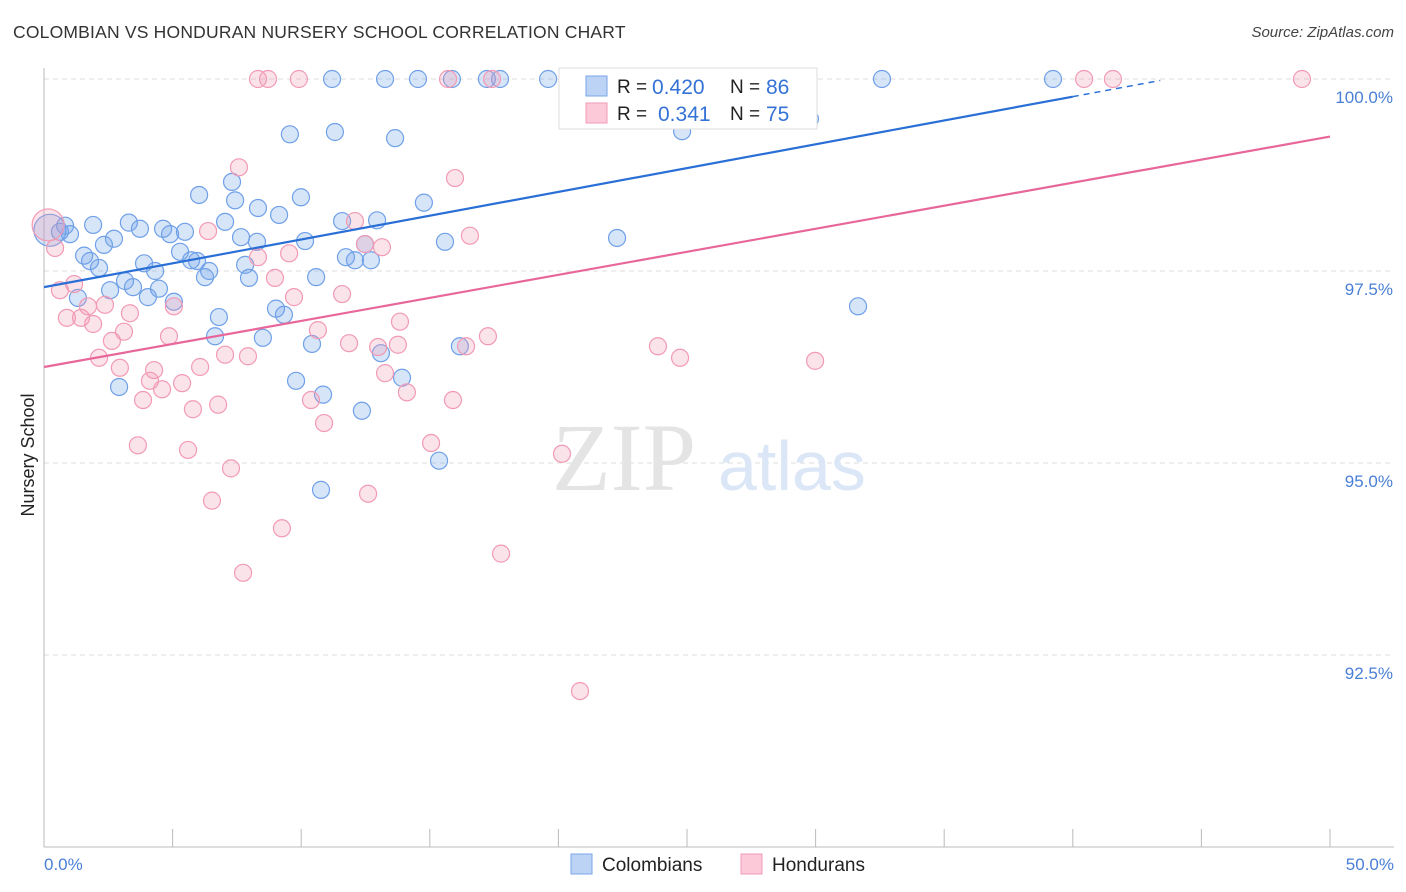 The height and width of the screenshot is (892, 1406). Describe the element at coordinates (684, 114) in the screenshot. I see `r-value-1: 0.341` at that location.